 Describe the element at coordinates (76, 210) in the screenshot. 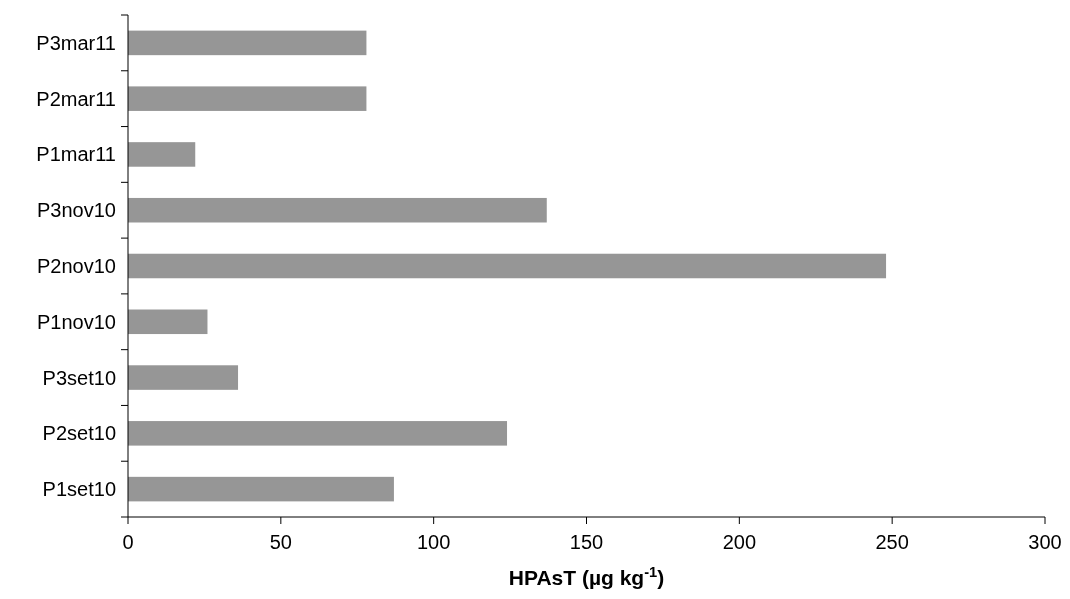

I see `y-tick-label: P3nov10` at that location.